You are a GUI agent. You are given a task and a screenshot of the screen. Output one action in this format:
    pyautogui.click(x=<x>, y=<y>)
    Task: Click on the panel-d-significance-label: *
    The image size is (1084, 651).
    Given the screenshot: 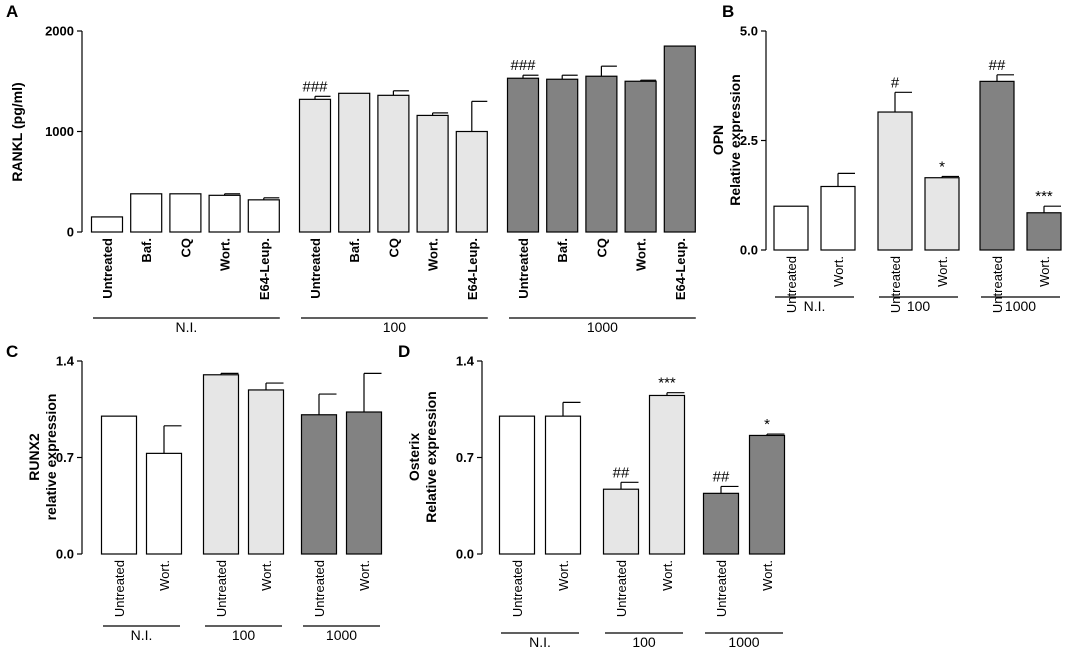 What is the action you would take?
    pyautogui.click(x=767, y=424)
    